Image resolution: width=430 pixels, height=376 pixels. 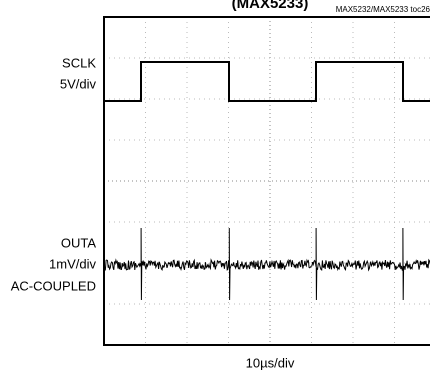 I want to click on outa-trace, so click(x=266, y=264).